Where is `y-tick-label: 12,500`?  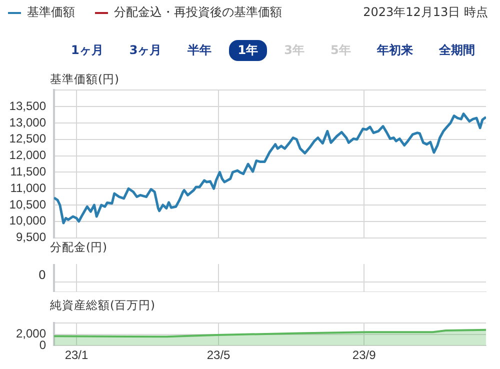 y-tick-label: 12,500 is located at coordinates (27, 139).